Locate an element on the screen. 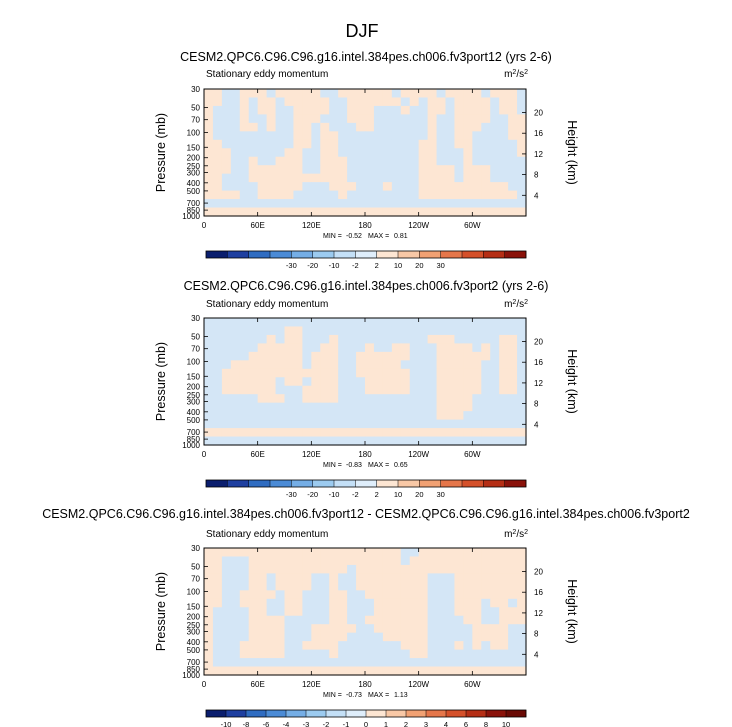 The width and height of the screenshot is (732, 727). height-tick-label: 16 is located at coordinates (538, 592).